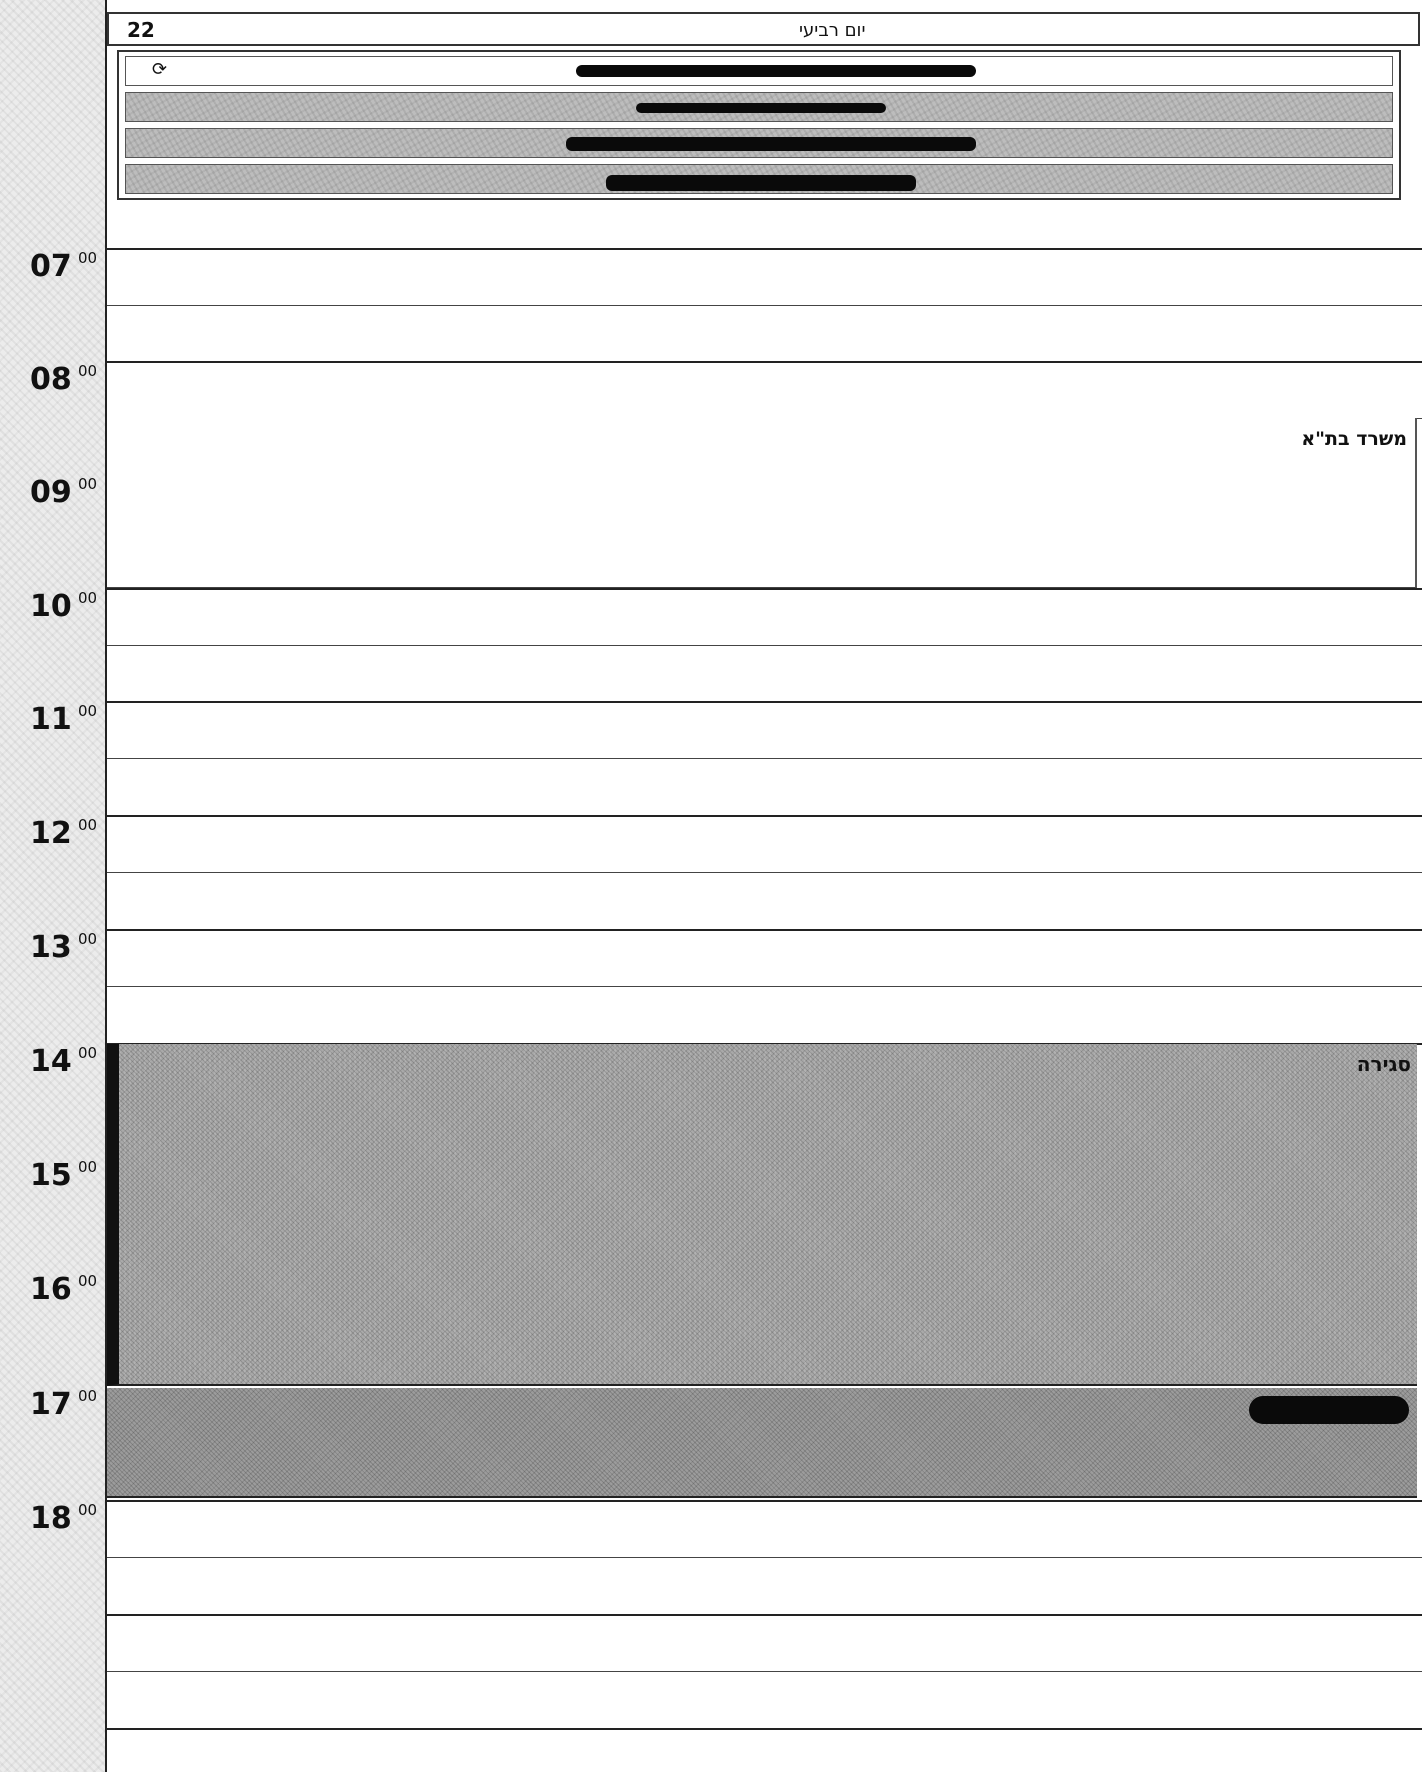 This screenshot has width=1424, height=1772. What do you see at coordinates (1383, 1064) in the screenshot?
I see `event-title: סגירה` at bounding box center [1383, 1064].